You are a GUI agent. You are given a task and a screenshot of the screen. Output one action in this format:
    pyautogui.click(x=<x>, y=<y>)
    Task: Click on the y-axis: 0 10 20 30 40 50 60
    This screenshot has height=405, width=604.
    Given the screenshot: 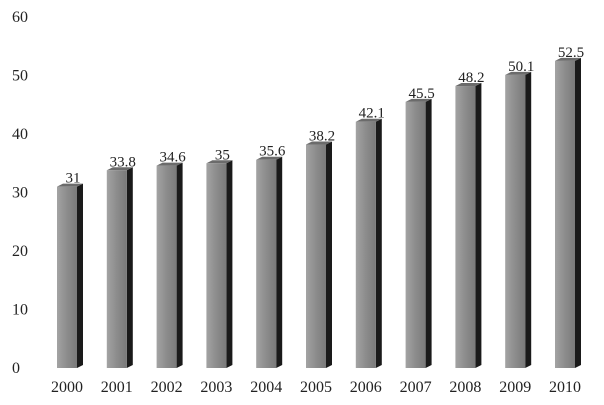 What is the action you would take?
    pyautogui.click(x=20, y=193)
    